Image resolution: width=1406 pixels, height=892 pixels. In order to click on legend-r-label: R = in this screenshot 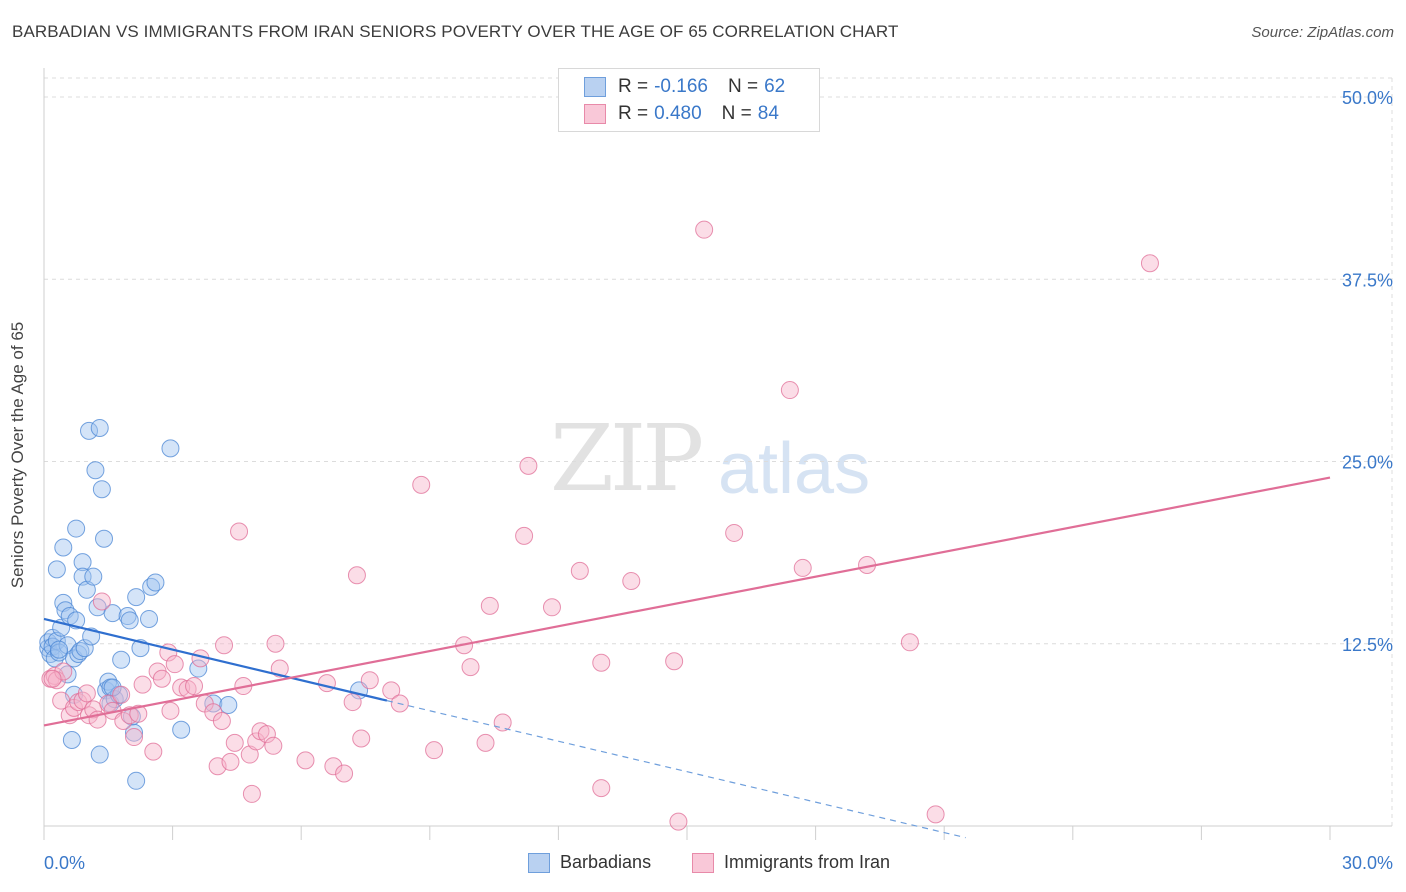, I will do `click(633, 113)`.